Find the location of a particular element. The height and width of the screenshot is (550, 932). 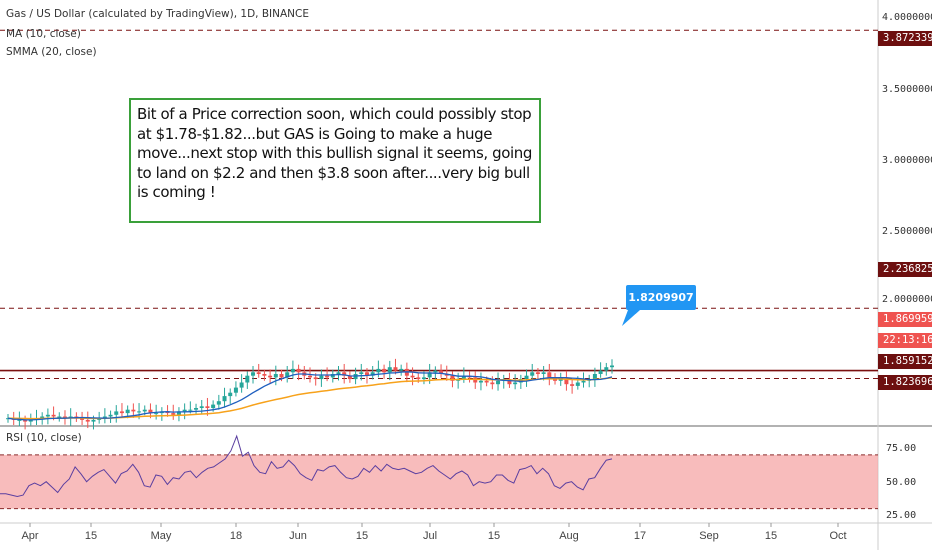

x-tick-label: Apr is located at coordinates (30, 536).